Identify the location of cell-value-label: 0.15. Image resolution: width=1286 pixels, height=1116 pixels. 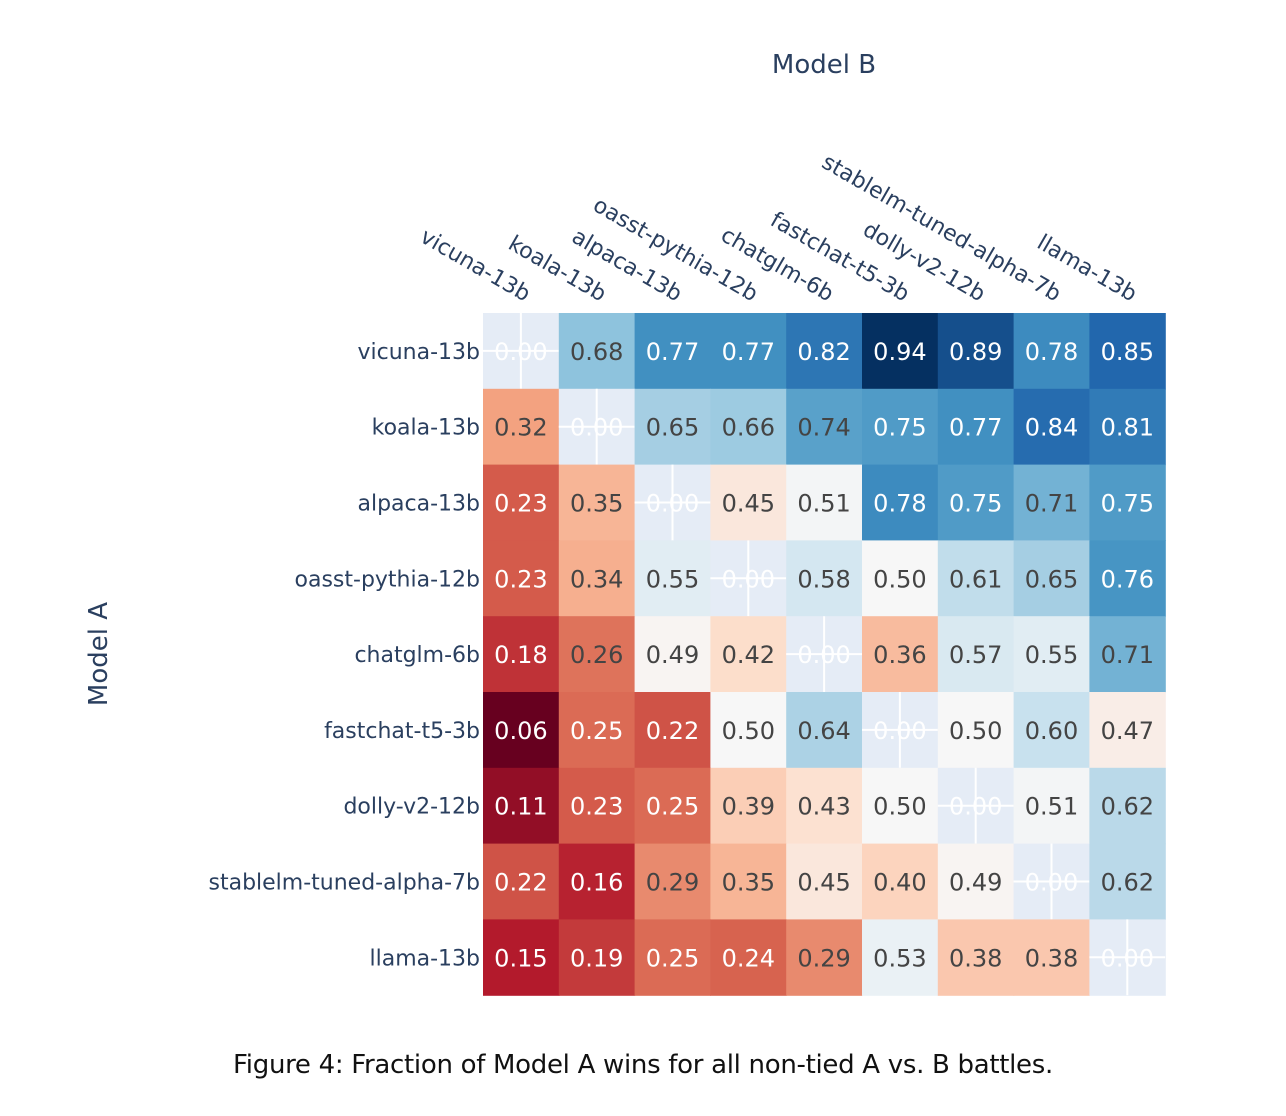
(520, 958).